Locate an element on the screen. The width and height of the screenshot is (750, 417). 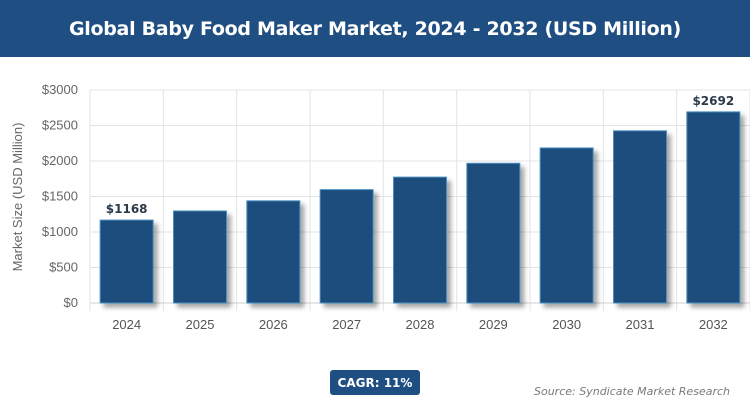
x-tick-label: 2028 is located at coordinates (420, 324).